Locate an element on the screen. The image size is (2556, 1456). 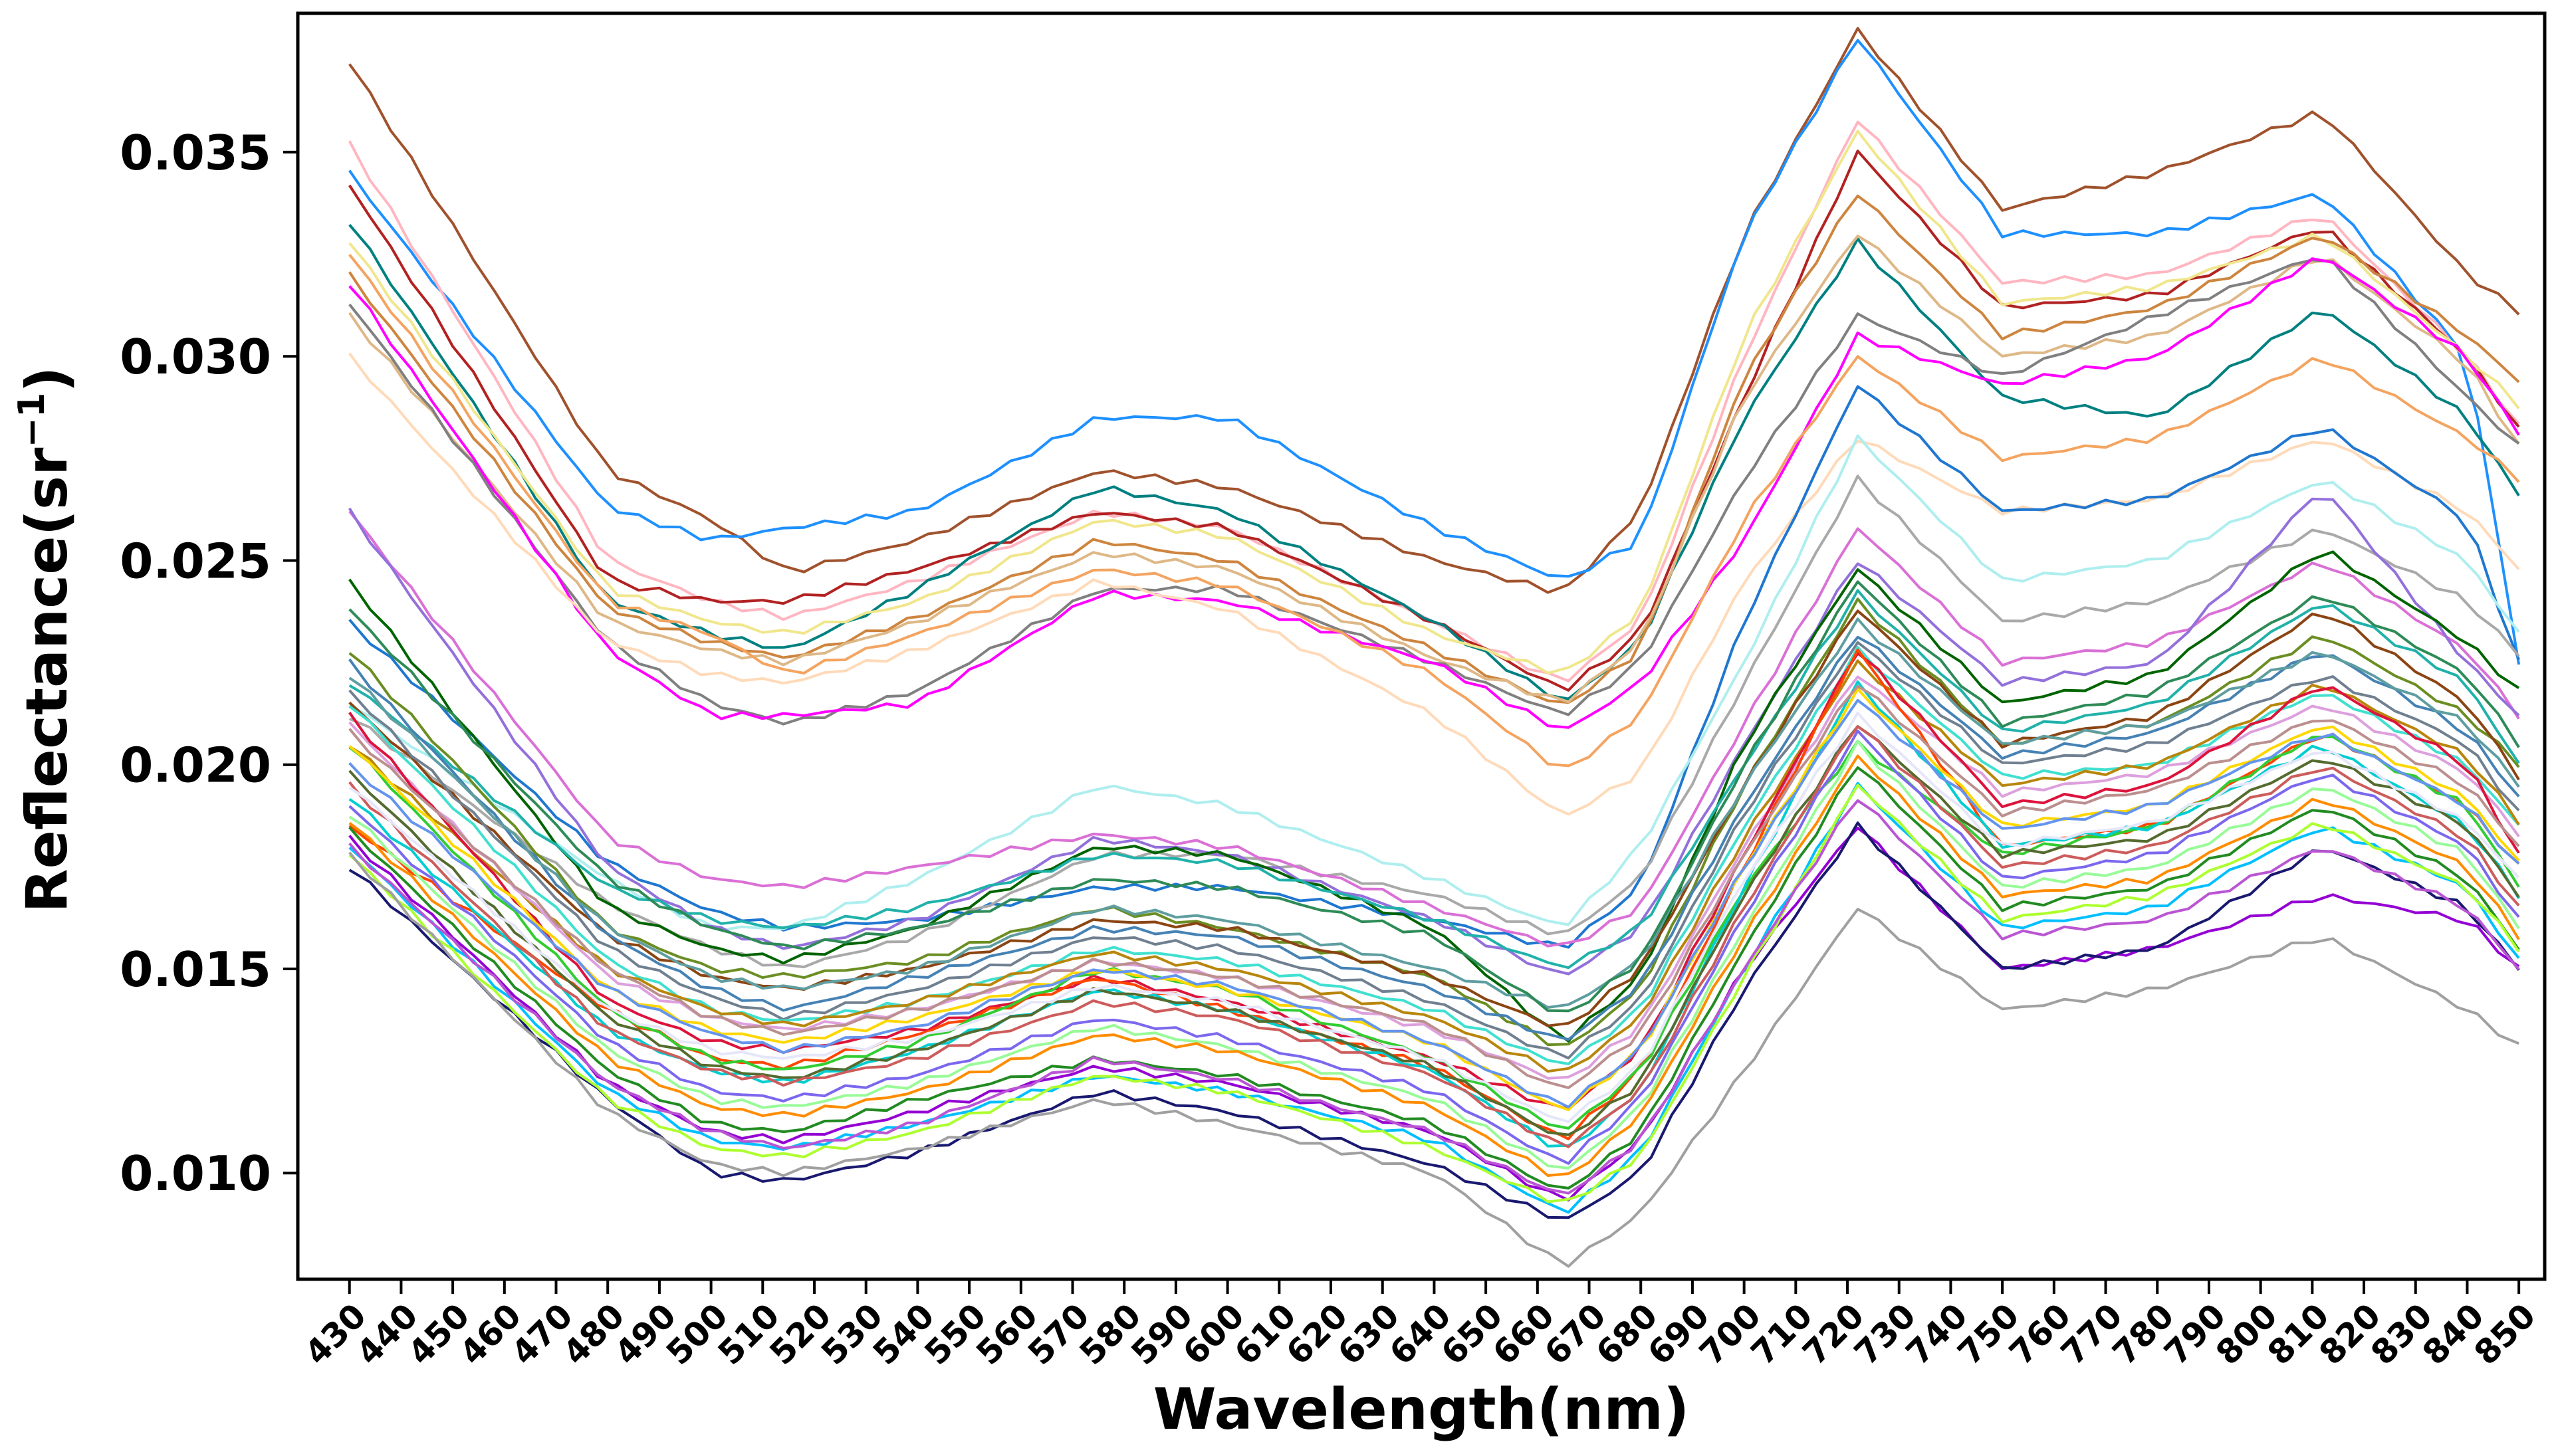
y-axis-title: Reflectance(sr−1) is located at coordinates (45, 639).